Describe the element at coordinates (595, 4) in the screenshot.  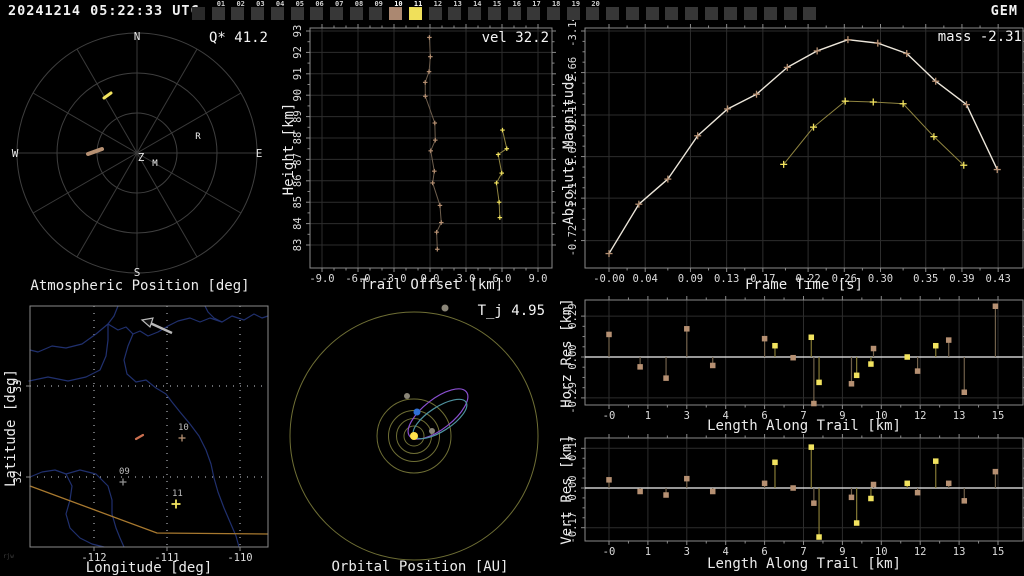
I see `frame-box-label: 20` at that location.